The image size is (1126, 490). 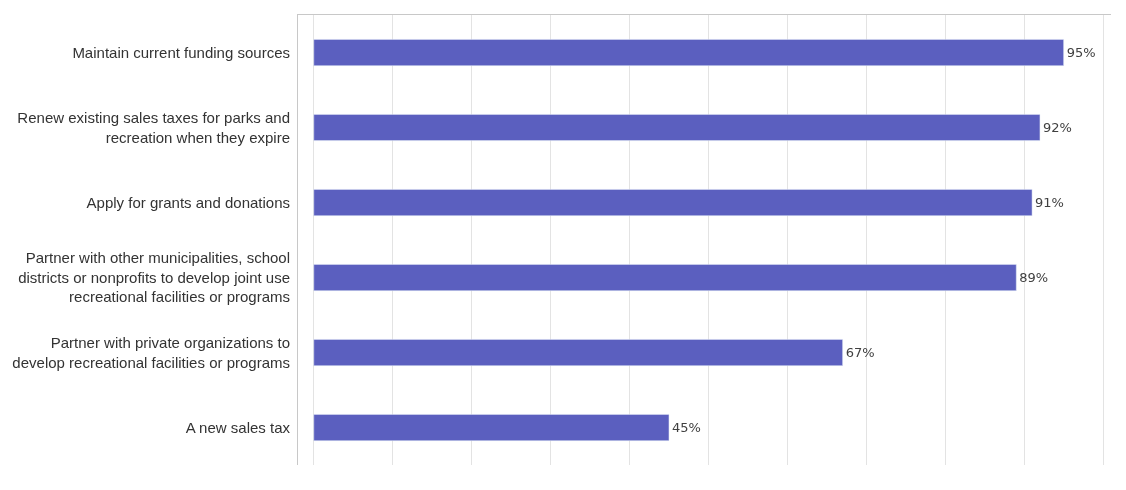 I want to click on y-tick-label: Partner with other municipalities, school districts or nonprofits to develop joint use recreational facilities or programs, so click(x=154, y=277).